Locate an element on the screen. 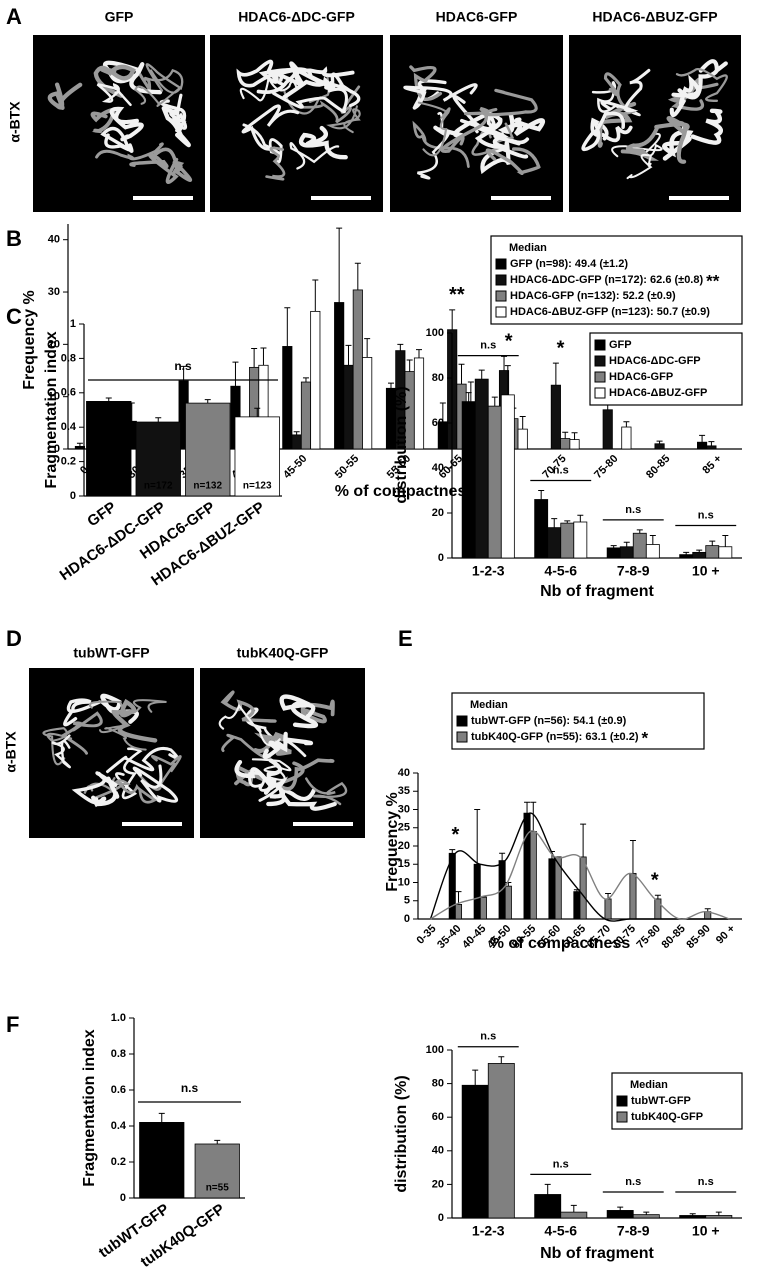 This screenshot has width=757, height=1272. y-tick-label: 1 is located at coordinates (73, 324).